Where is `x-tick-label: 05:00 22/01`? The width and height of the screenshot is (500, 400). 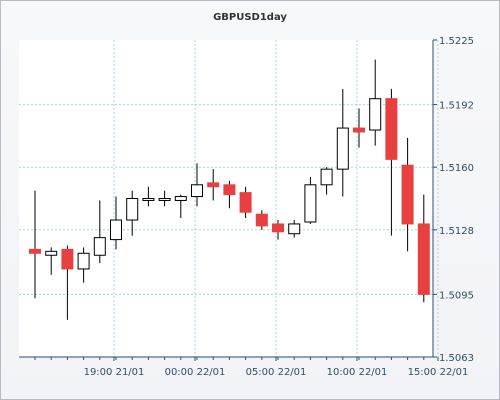
x-tick-label: 05:00 22/01 is located at coordinates (276, 372).